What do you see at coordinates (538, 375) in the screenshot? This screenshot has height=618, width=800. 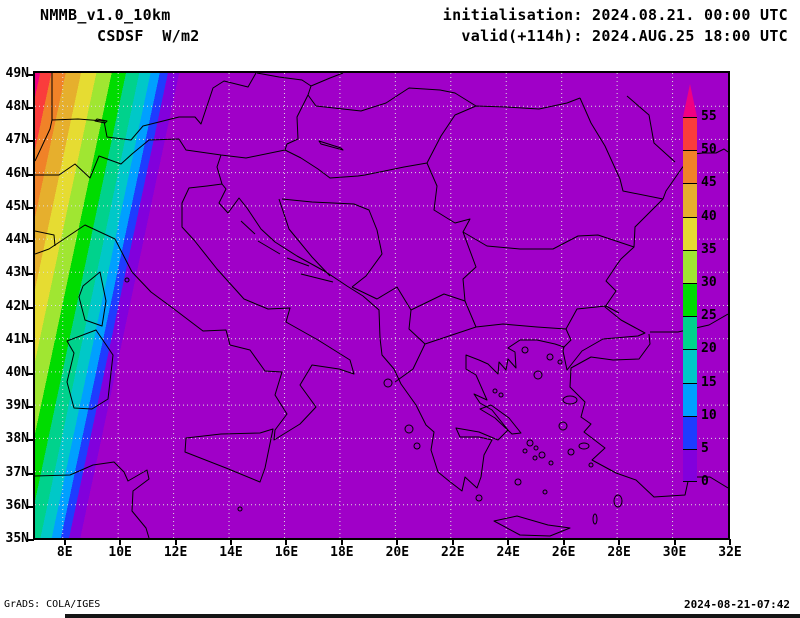 I see `island-lemnos` at bounding box center [538, 375].